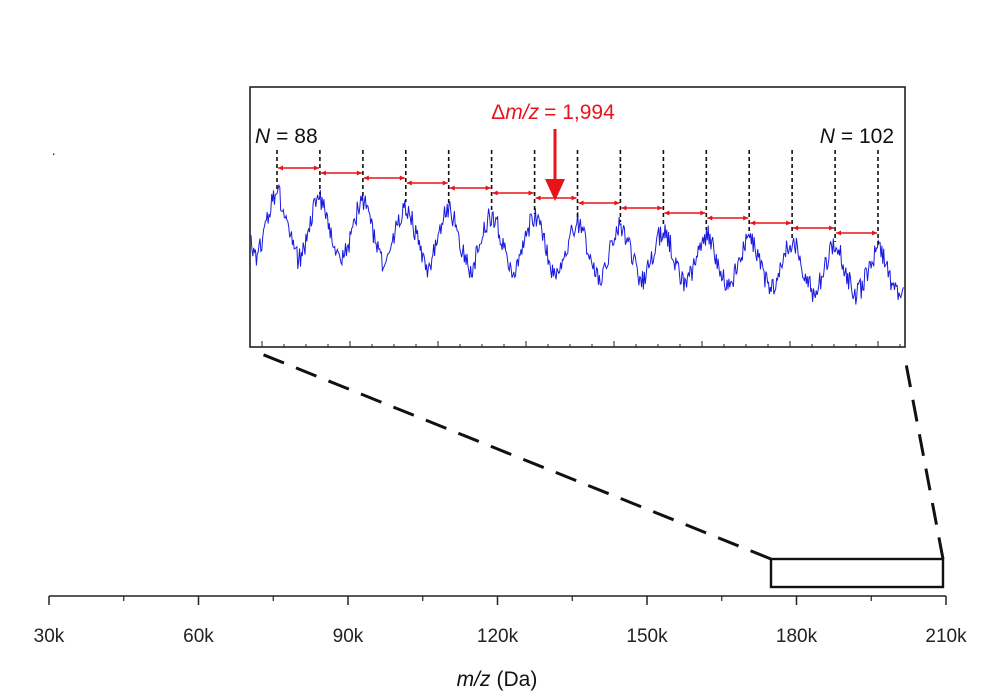  I want to click on x-tick-label: 180k, so click(797, 636).